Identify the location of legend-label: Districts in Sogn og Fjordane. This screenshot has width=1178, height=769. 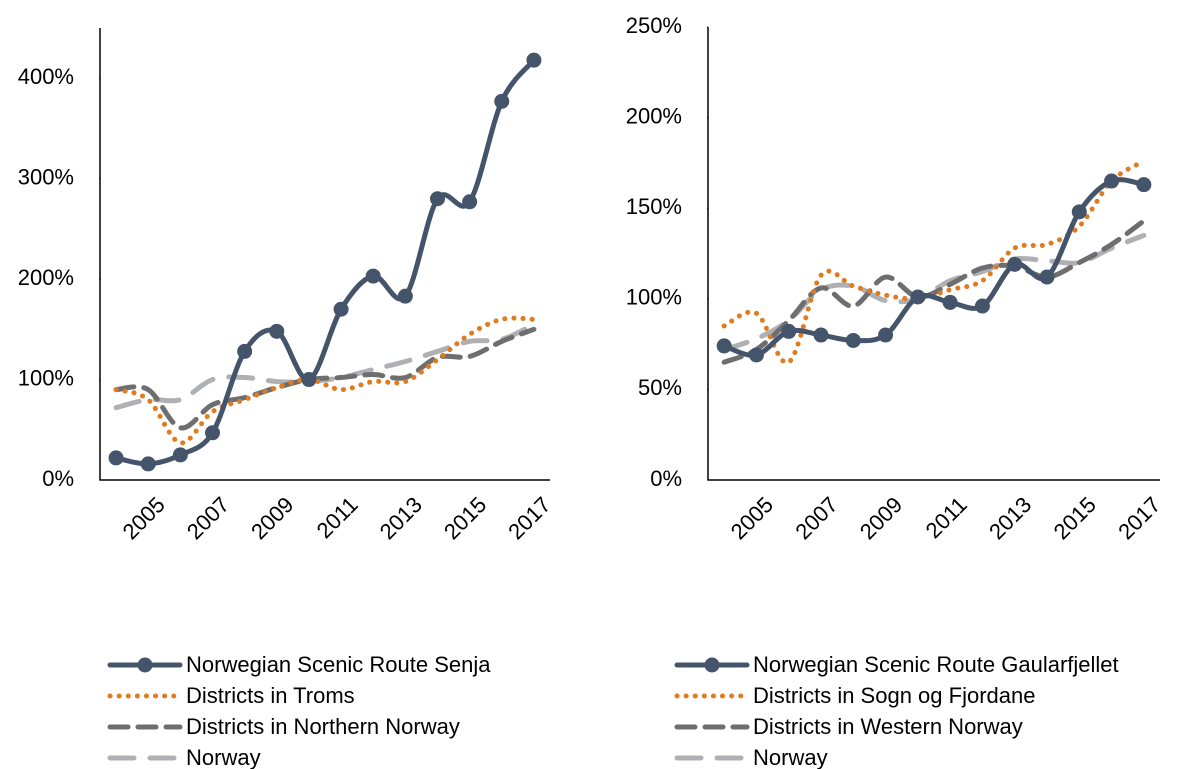
(894, 695).